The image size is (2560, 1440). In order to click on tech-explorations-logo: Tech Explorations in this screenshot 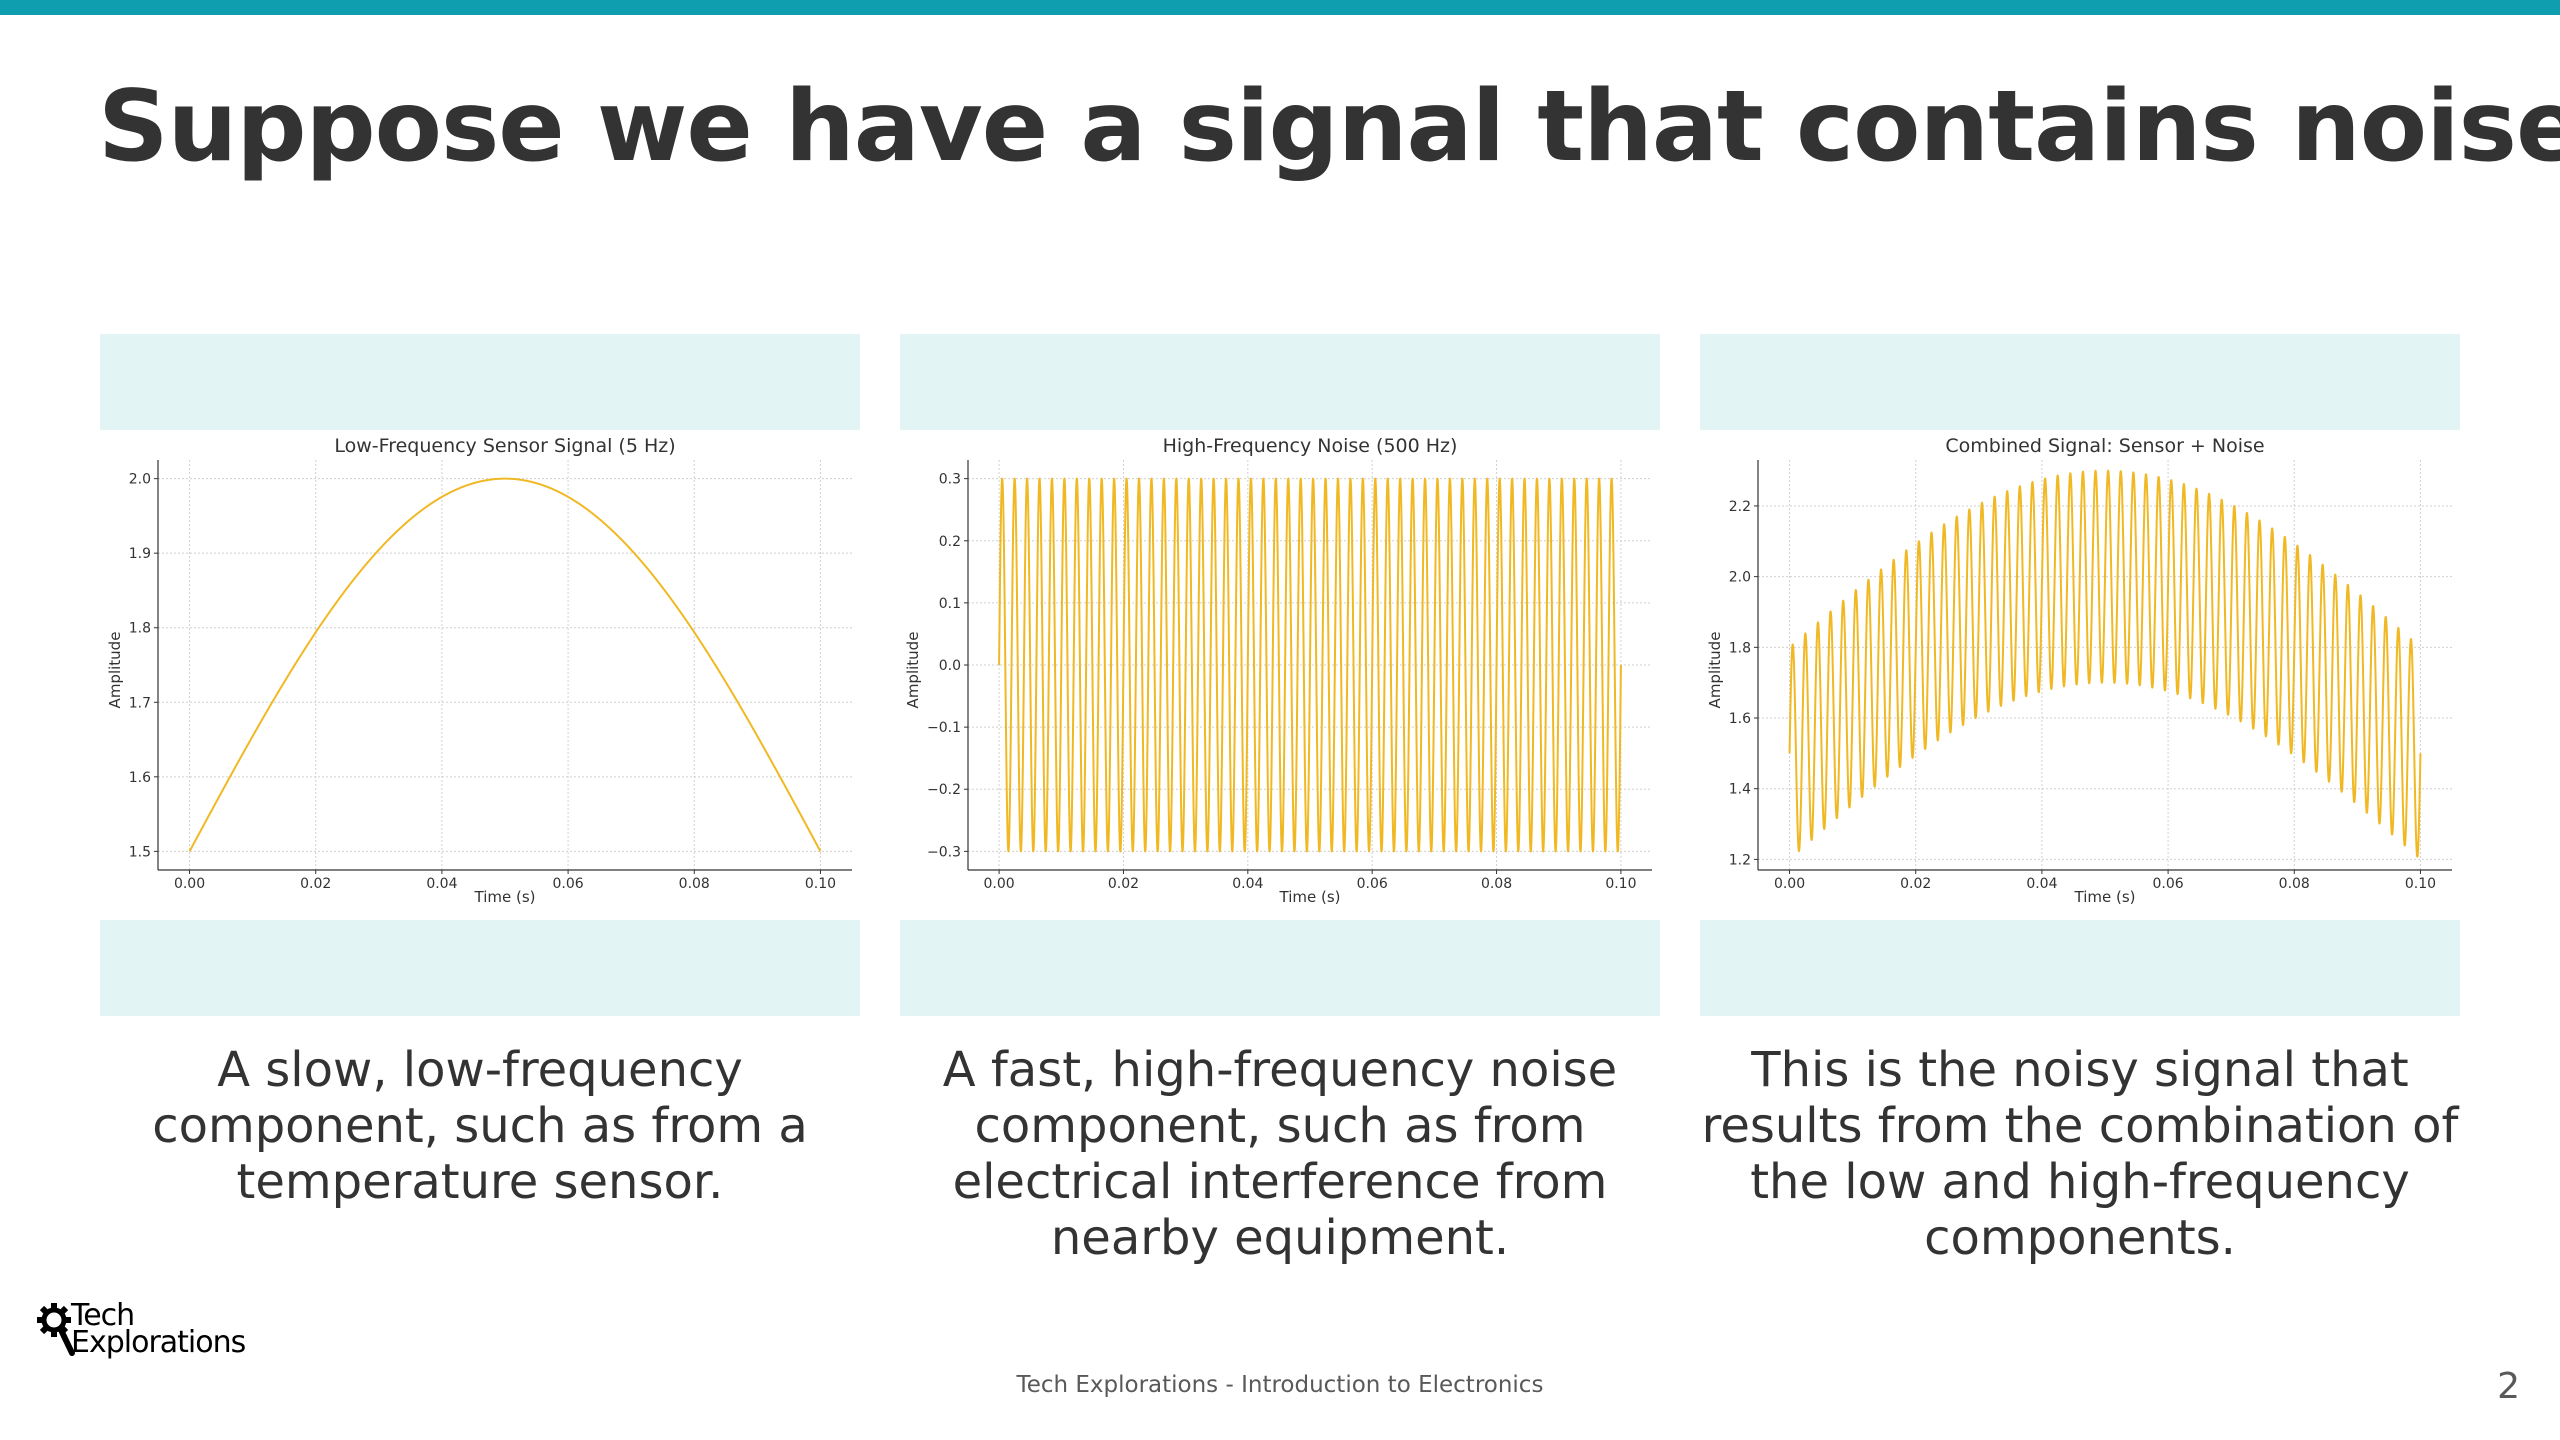, I will do `click(149, 1329)`.